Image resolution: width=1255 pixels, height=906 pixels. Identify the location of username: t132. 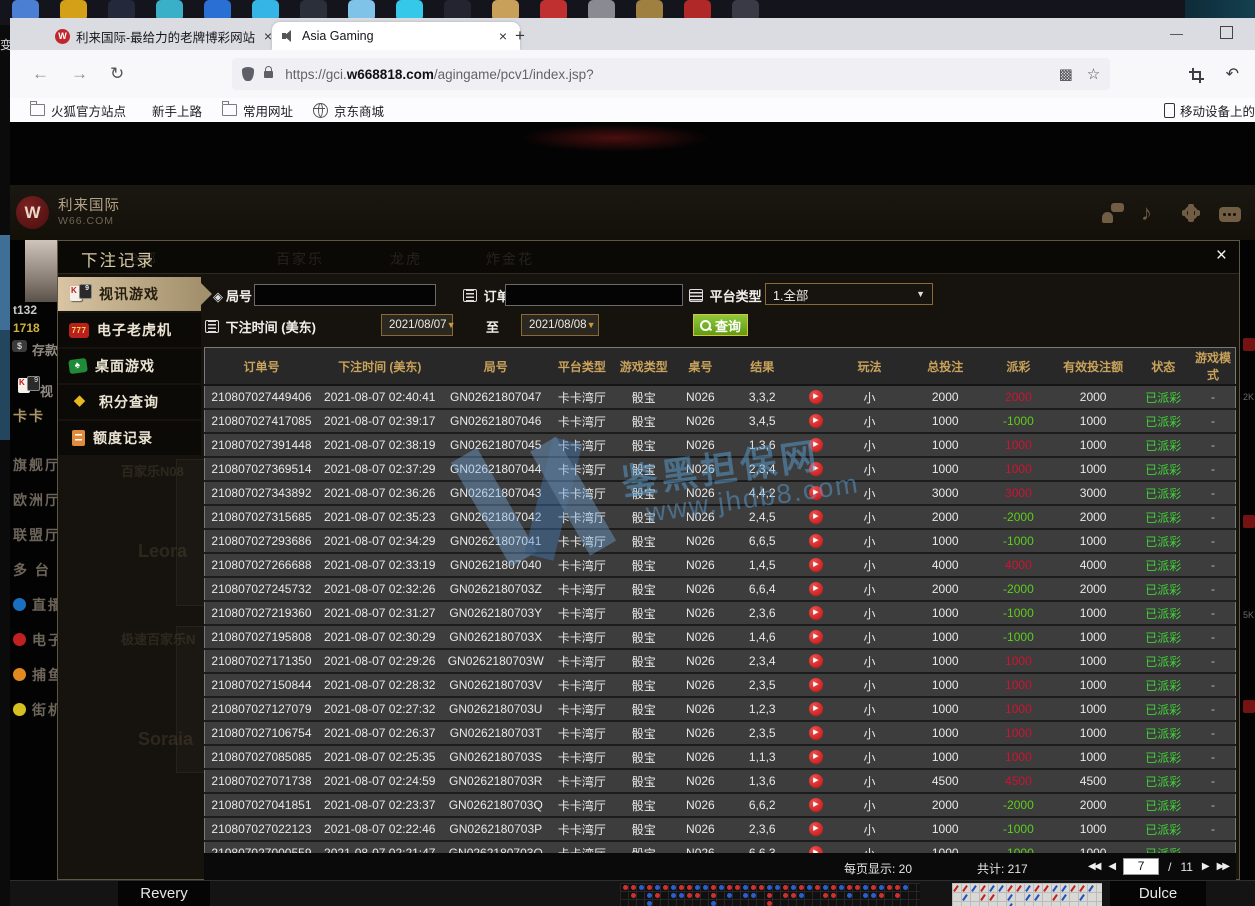
(25, 310).